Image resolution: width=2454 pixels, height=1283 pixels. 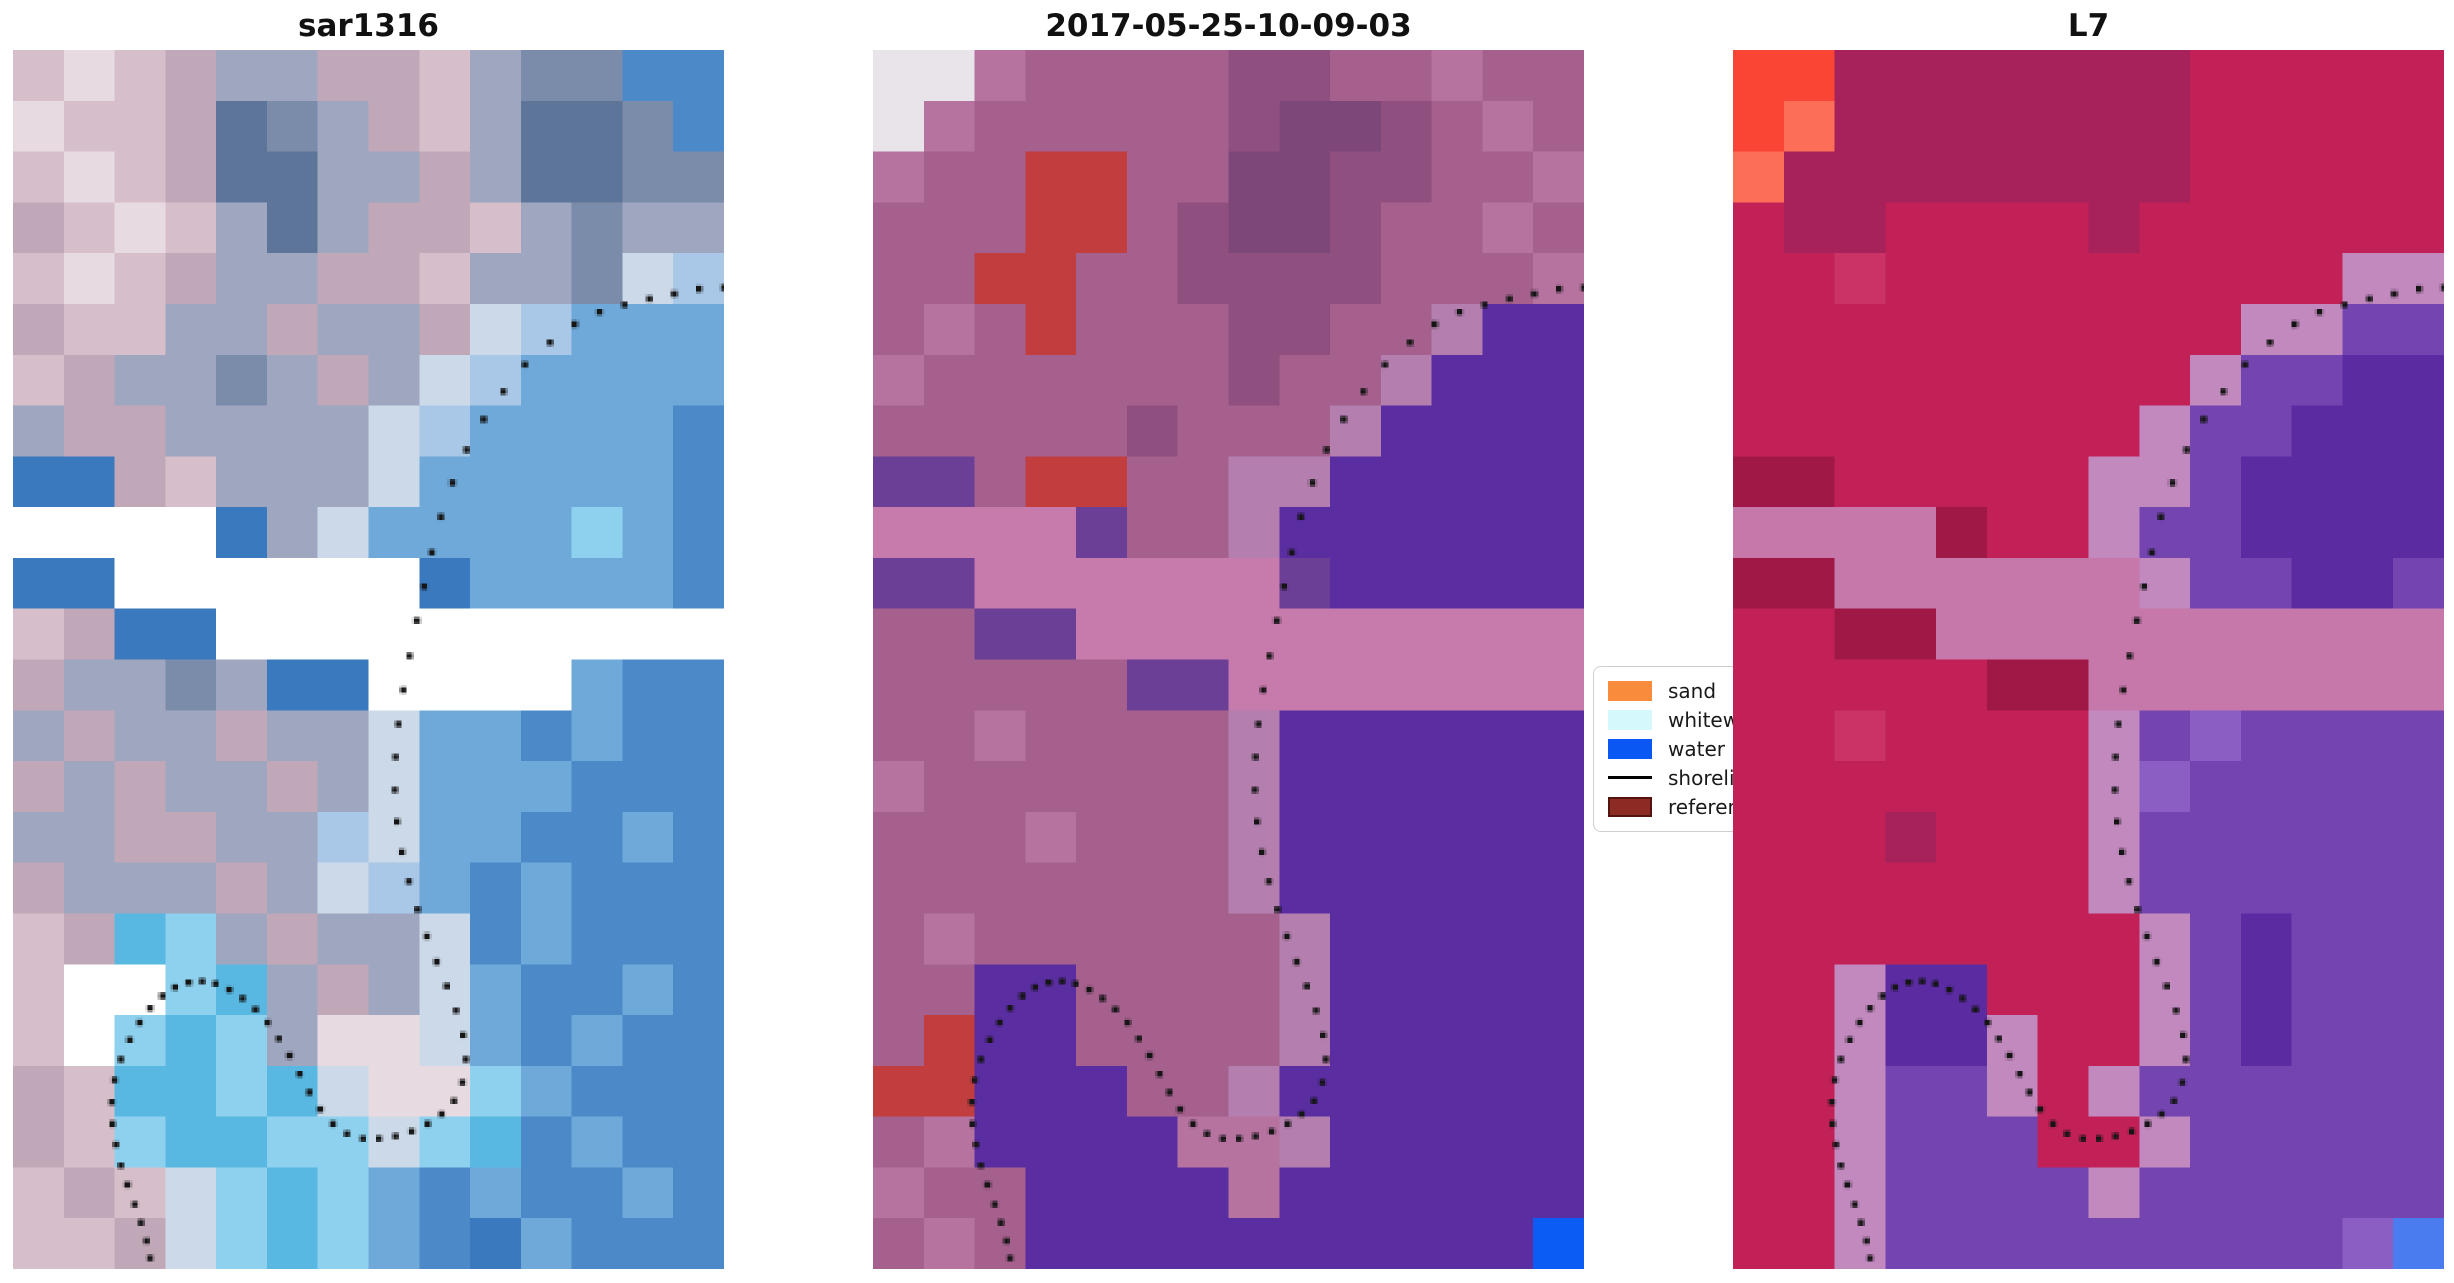 I want to click on water-swatch-icon, so click(x=1630, y=748).